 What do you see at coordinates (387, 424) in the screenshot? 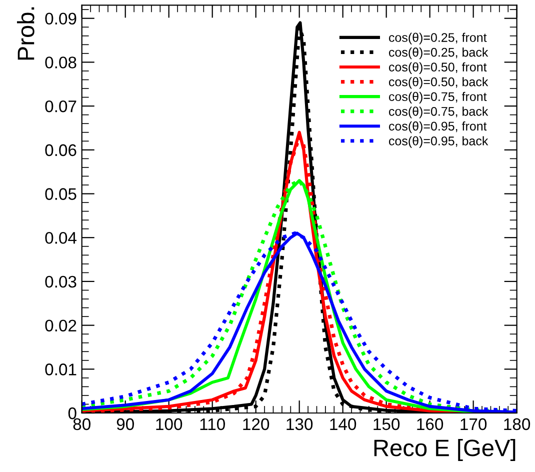
I see `x-tick-label: 150` at bounding box center [387, 424].